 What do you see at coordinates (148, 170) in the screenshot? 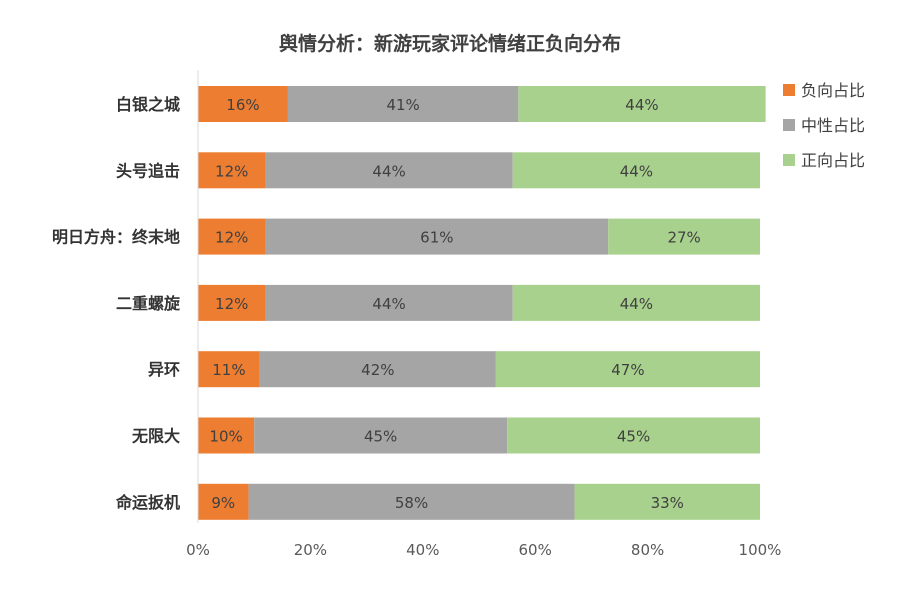
I see `category-label: 头号追击` at bounding box center [148, 170].